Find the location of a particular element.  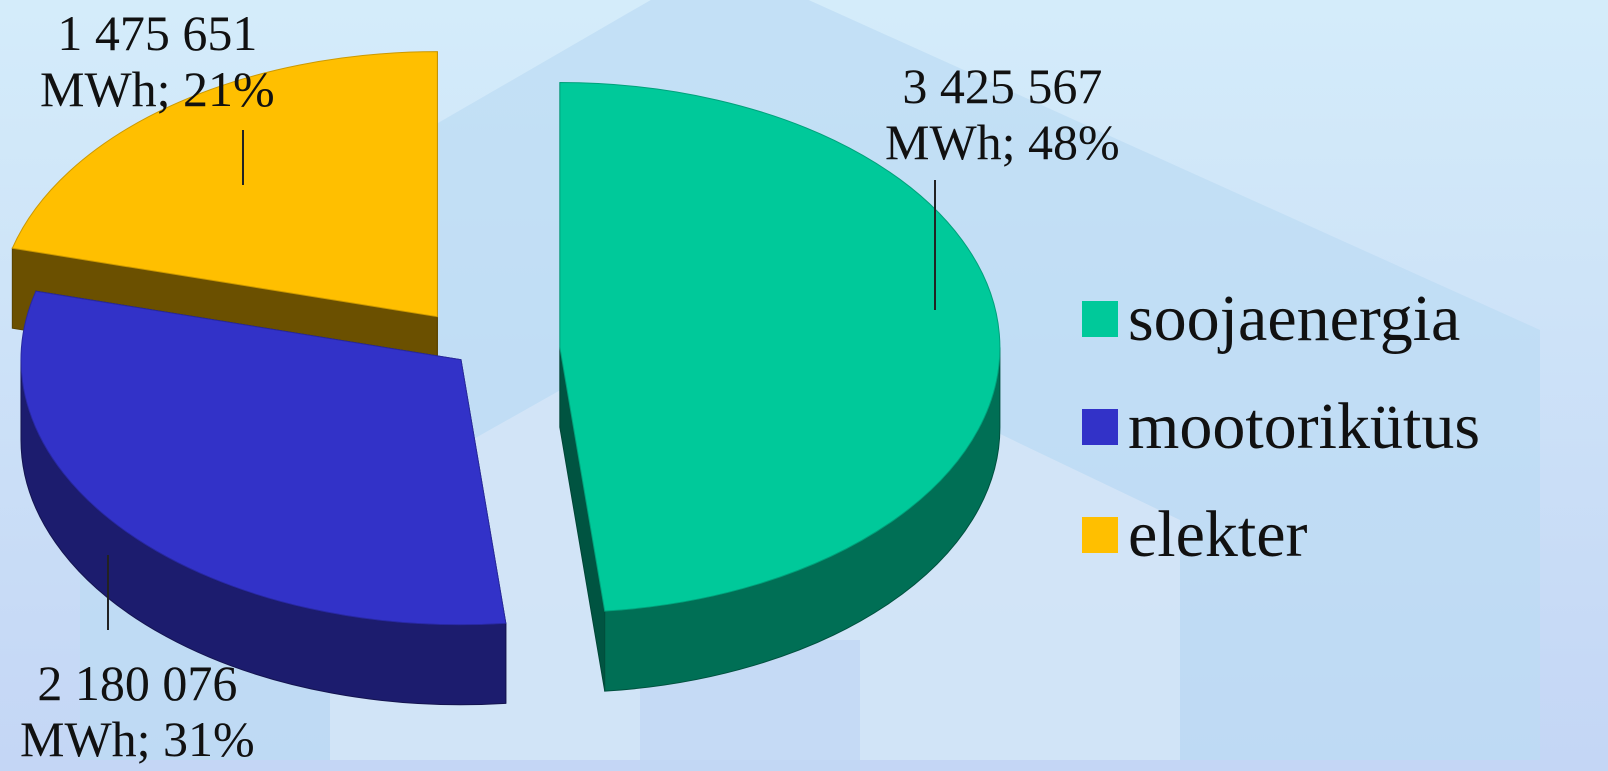

data-label-mootorikutus: 2 180 076 MWh; 31% is located at coordinates (137, 711).